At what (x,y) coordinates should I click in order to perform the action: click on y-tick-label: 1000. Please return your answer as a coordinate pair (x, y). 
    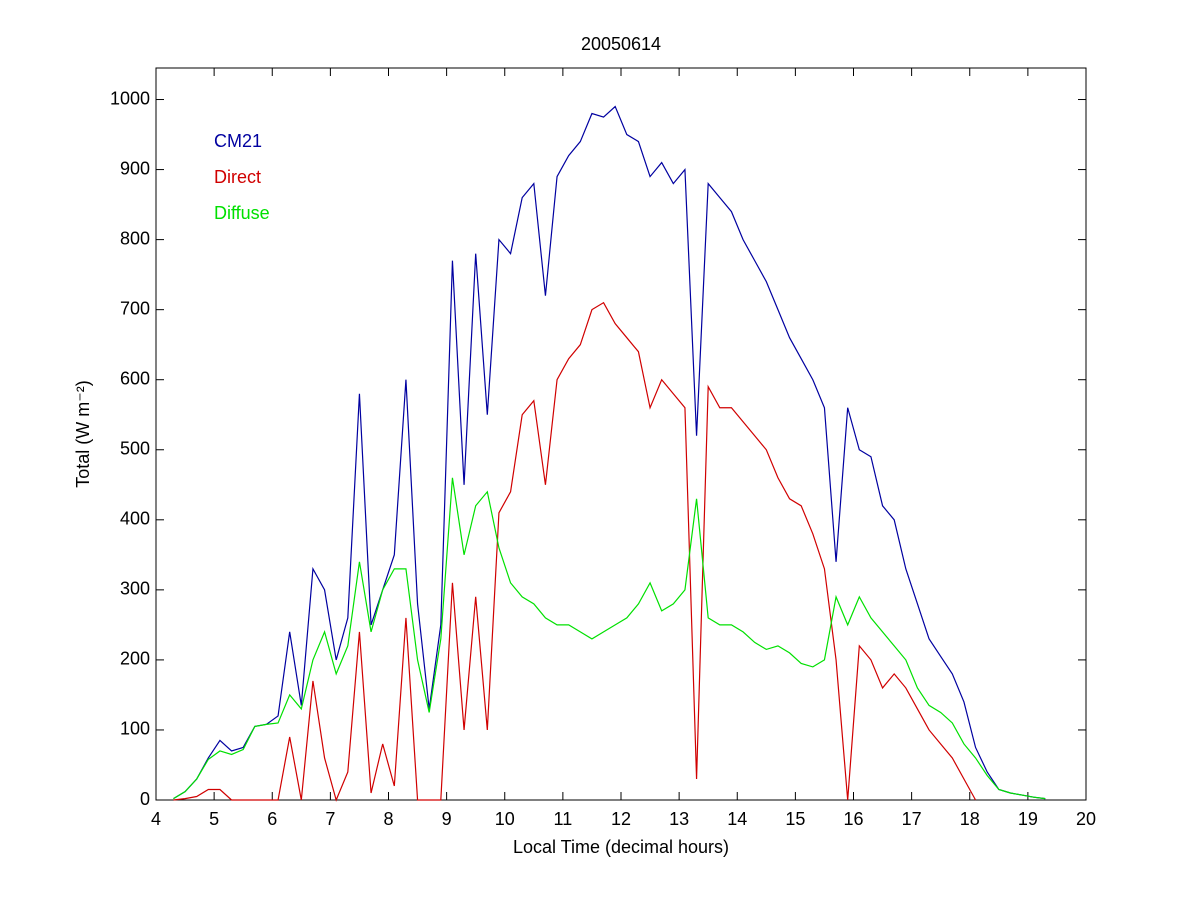
    Looking at the image, I should click on (130, 98).